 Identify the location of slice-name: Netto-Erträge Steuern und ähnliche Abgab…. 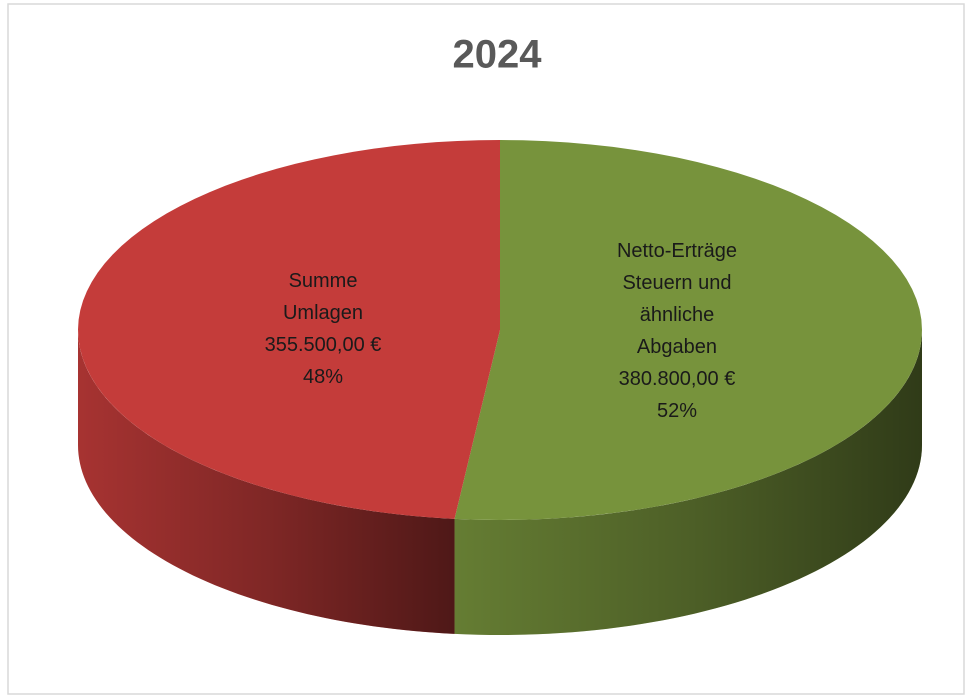
(676, 299).